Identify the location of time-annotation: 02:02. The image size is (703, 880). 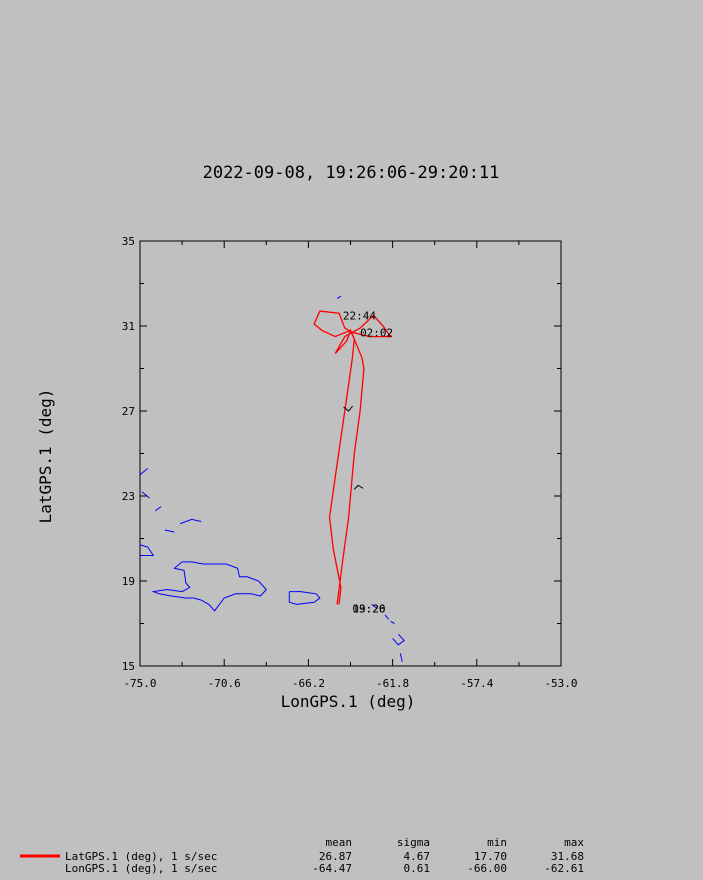
(376, 332).